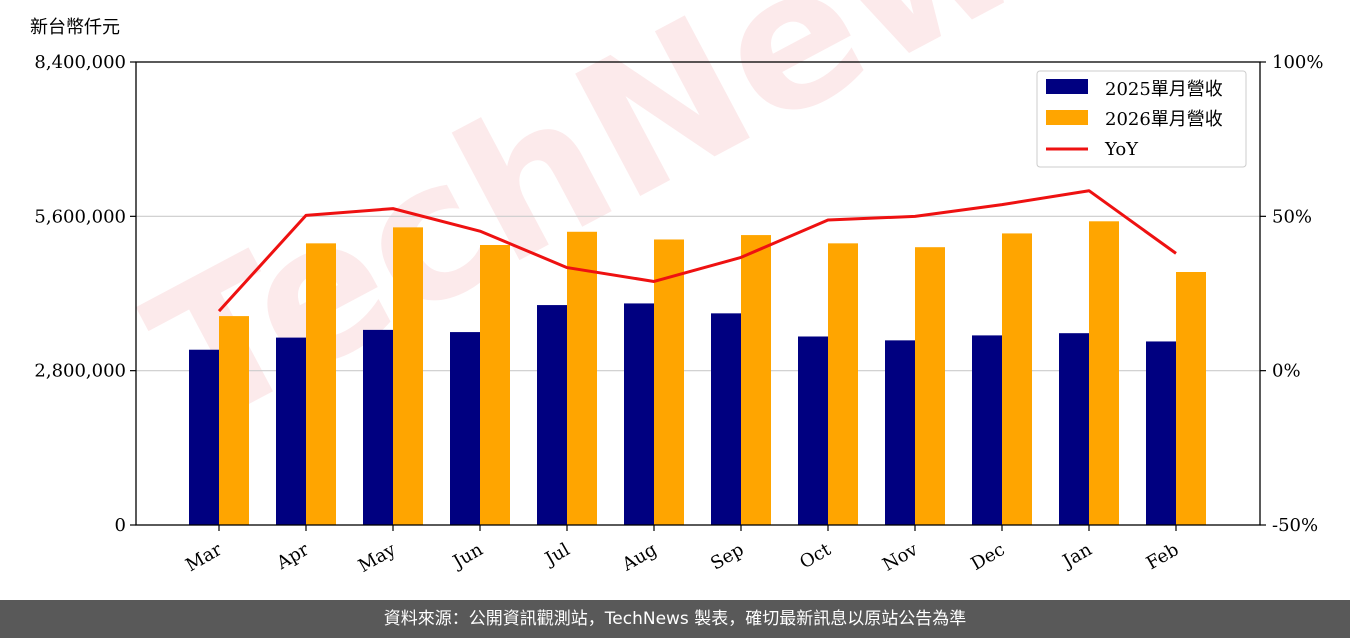 The width and height of the screenshot is (1350, 638). Describe the element at coordinates (377, 558) in the screenshot. I see `x-tick-label: May` at that location.